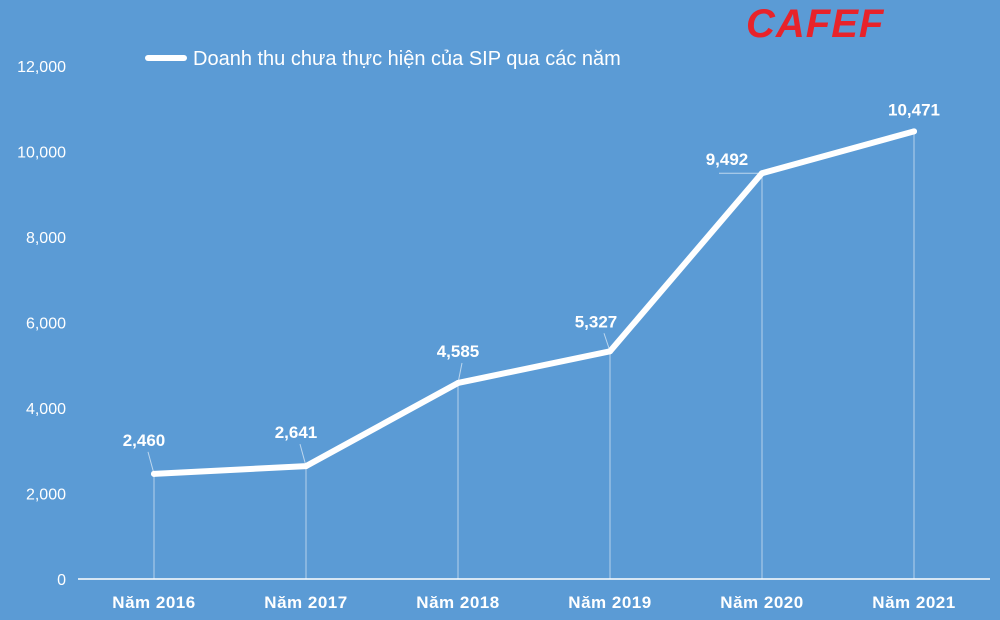 This screenshot has height=620, width=1000. I want to click on y-tick-label: 8,000, so click(46, 238).